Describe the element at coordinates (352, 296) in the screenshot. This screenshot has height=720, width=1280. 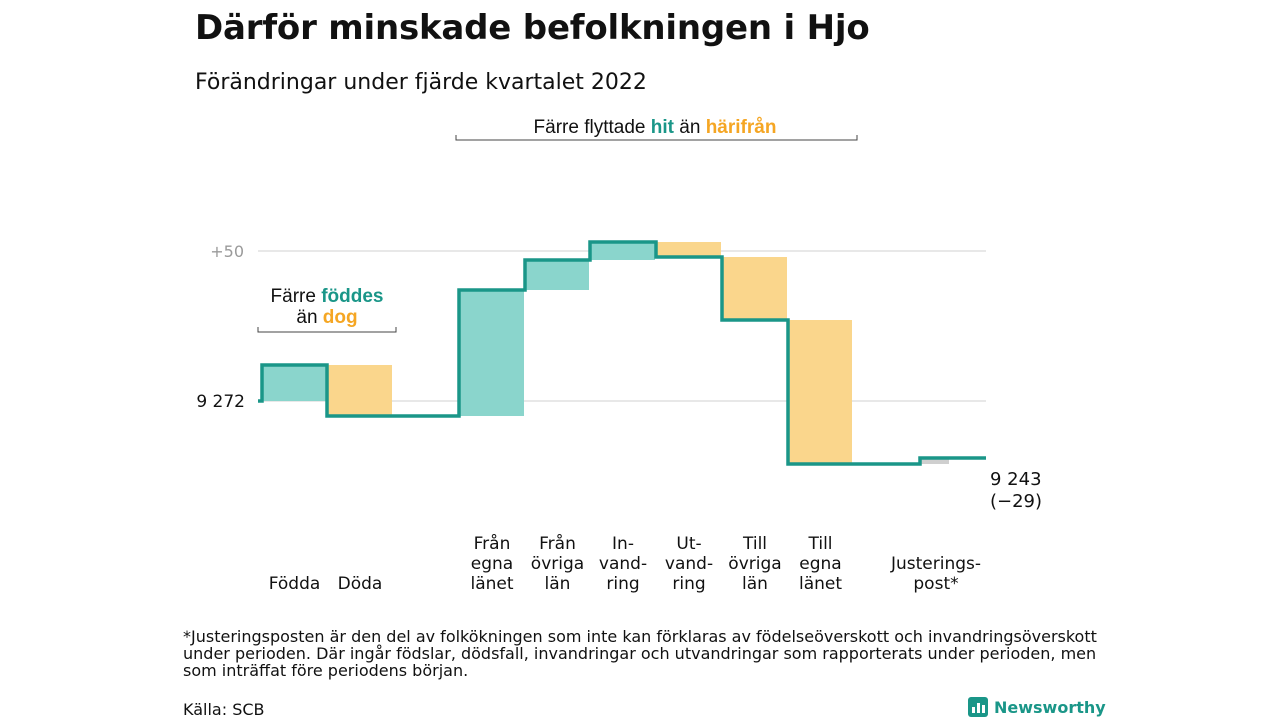
I see `annotation-births-part: föddes` at that location.